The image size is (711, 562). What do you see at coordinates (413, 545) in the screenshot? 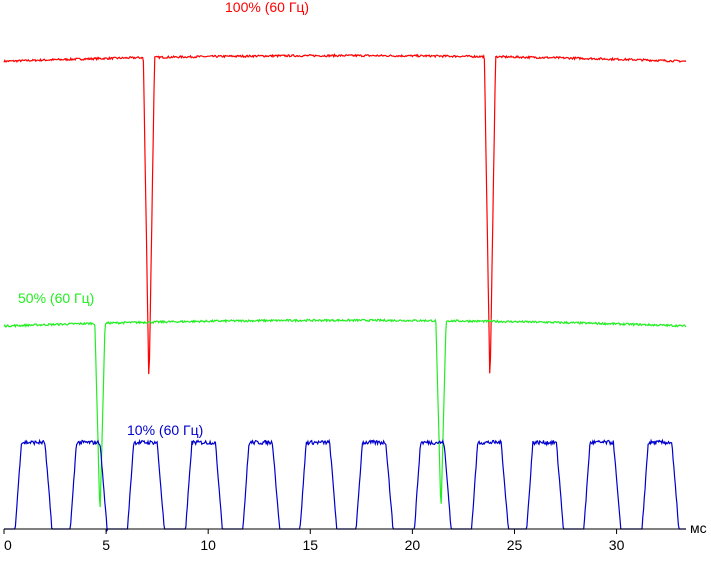
I see `x-tick-label: 20` at bounding box center [413, 545].